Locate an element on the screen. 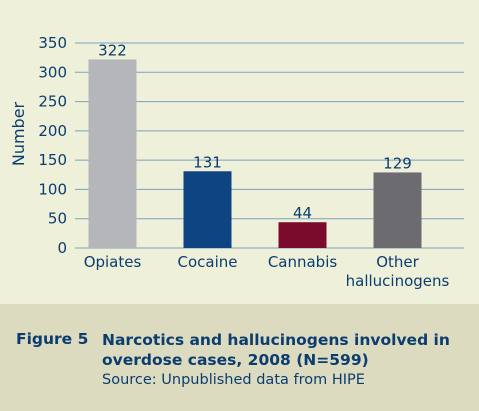 This screenshot has width=479, height=411. category-label: hallucinogens is located at coordinates (398, 281).